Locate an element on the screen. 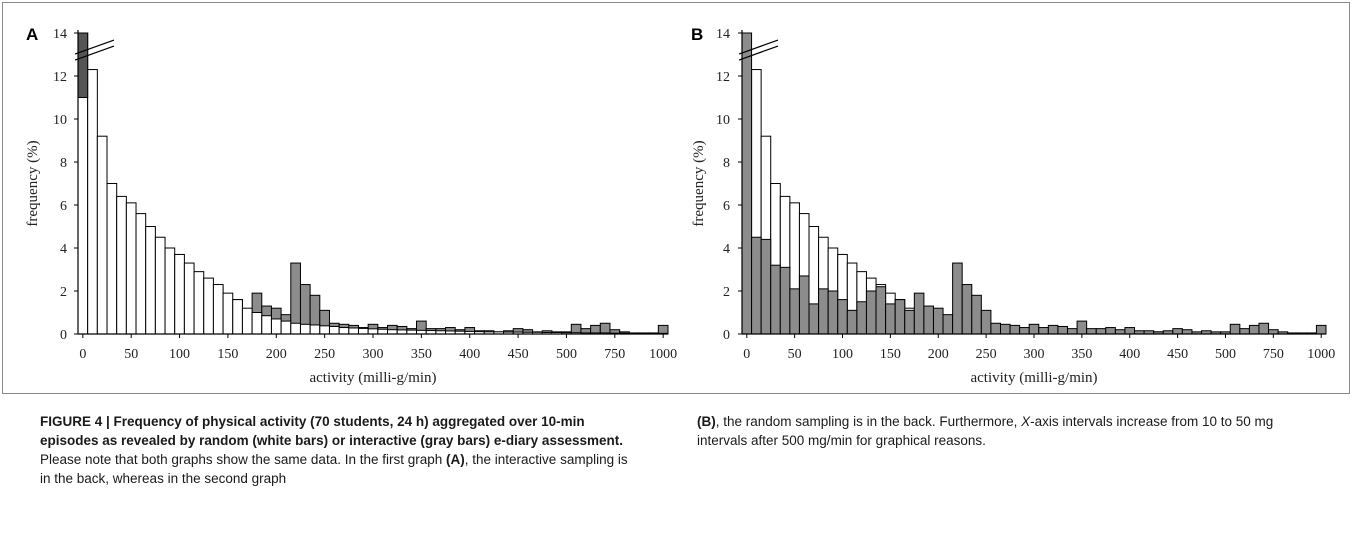  x-tick-label: 150 is located at coordinates (227, 354).